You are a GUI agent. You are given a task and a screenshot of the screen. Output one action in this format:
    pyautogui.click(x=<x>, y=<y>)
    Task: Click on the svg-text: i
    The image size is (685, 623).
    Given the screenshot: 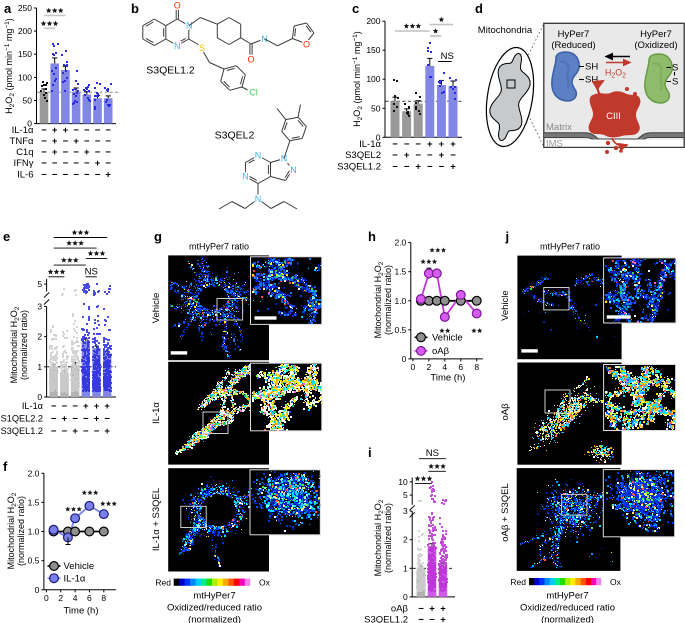 What is the action you would take?
    pyautogui.click(x=370, y=452)
    